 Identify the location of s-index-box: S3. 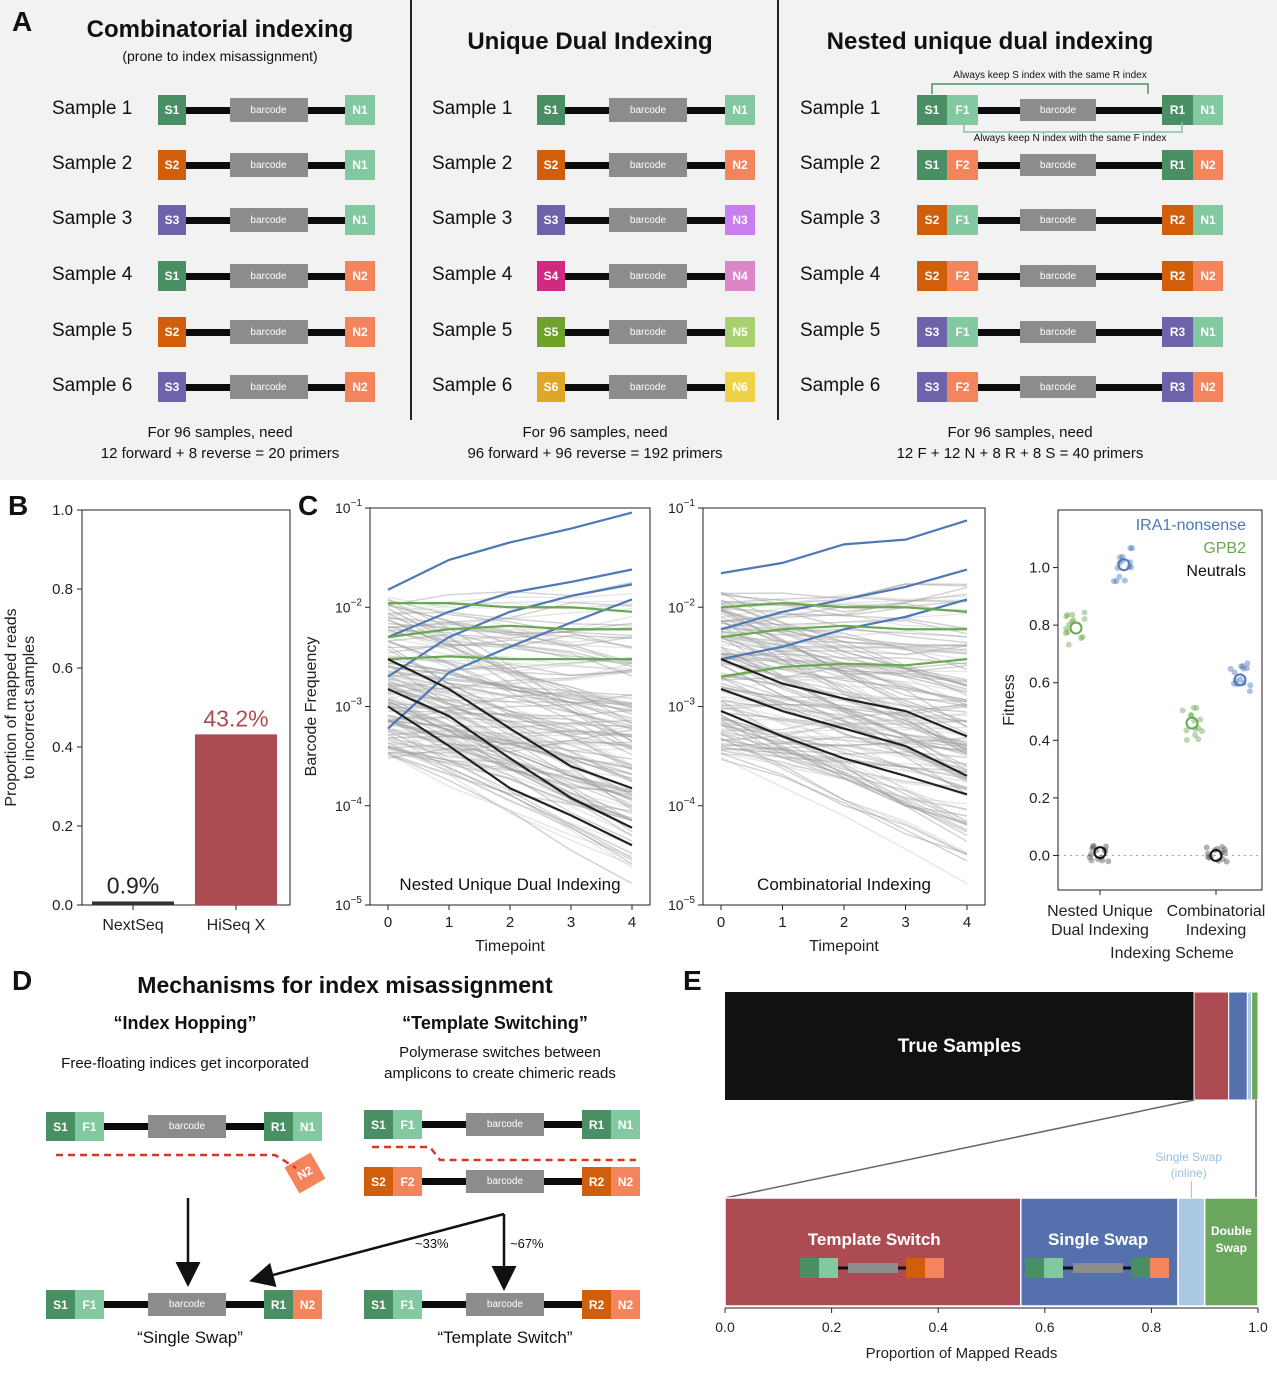
(932, 387).